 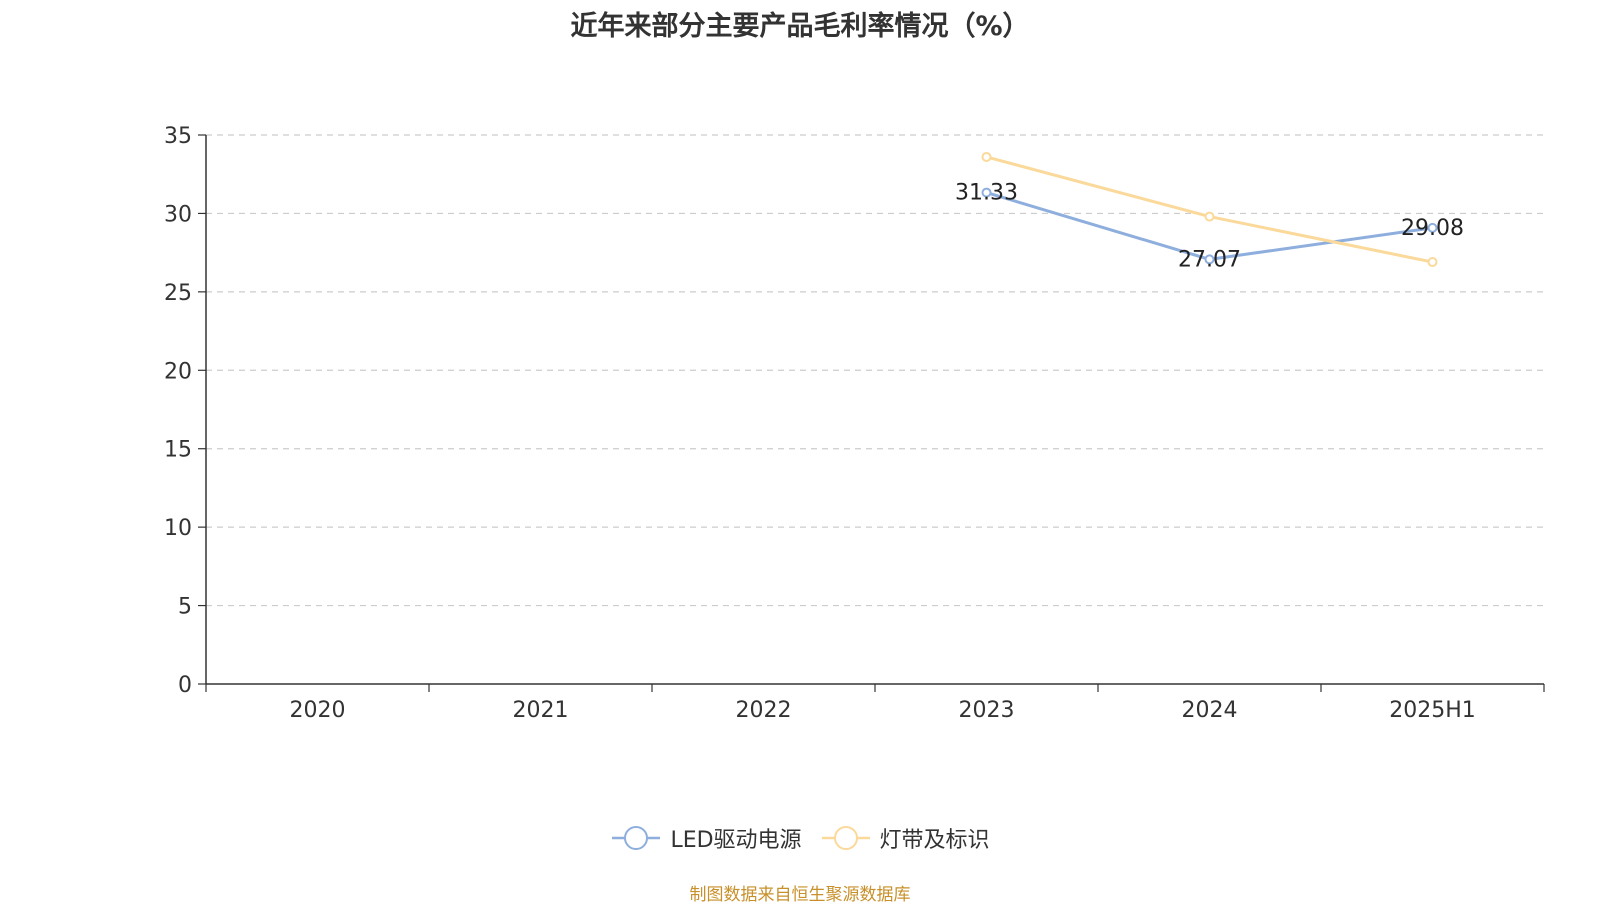 What do you see at coordinates (178, 214) in the screenshot?
I see `y-tick-label: 30` at bounding box center [178, 214].